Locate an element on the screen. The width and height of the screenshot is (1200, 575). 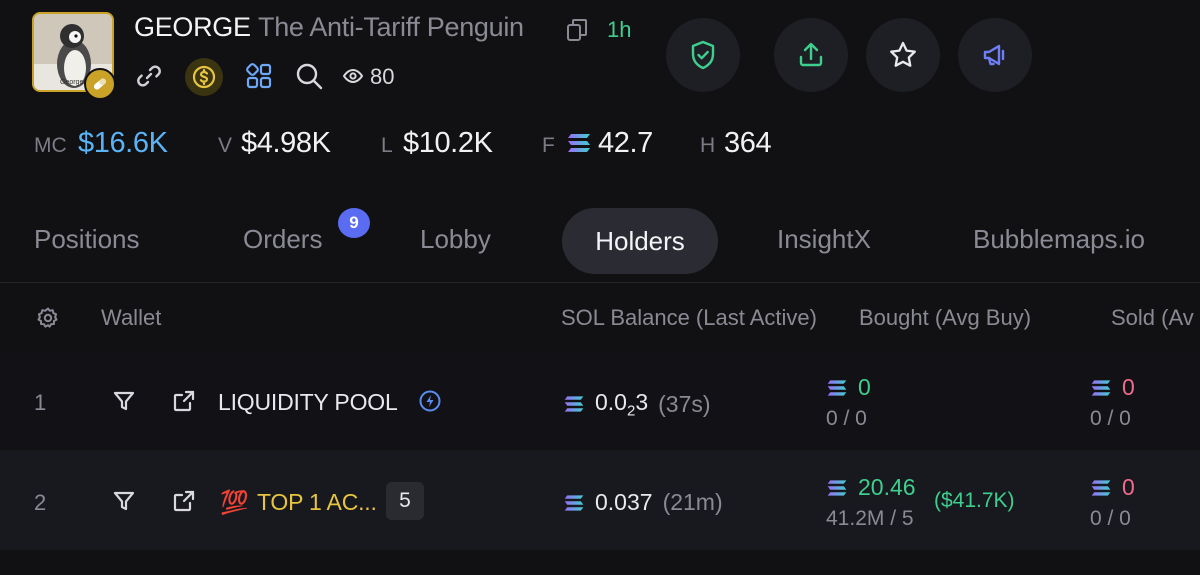
lightning-icon is located at coordinates (430, 403).